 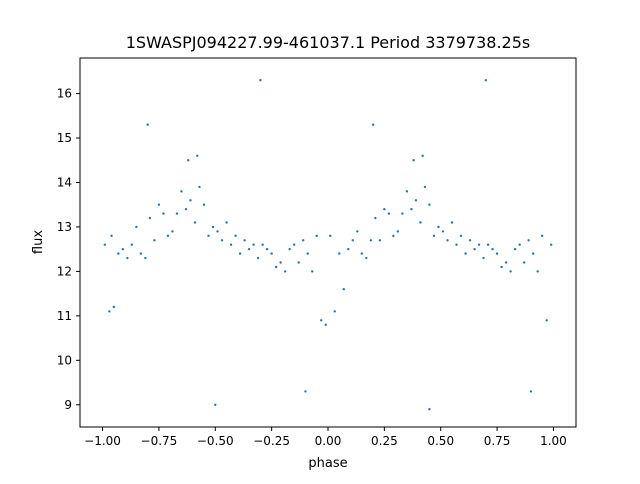 I want to click on x-tick-label: 1.00, so click(x=553, y=441).